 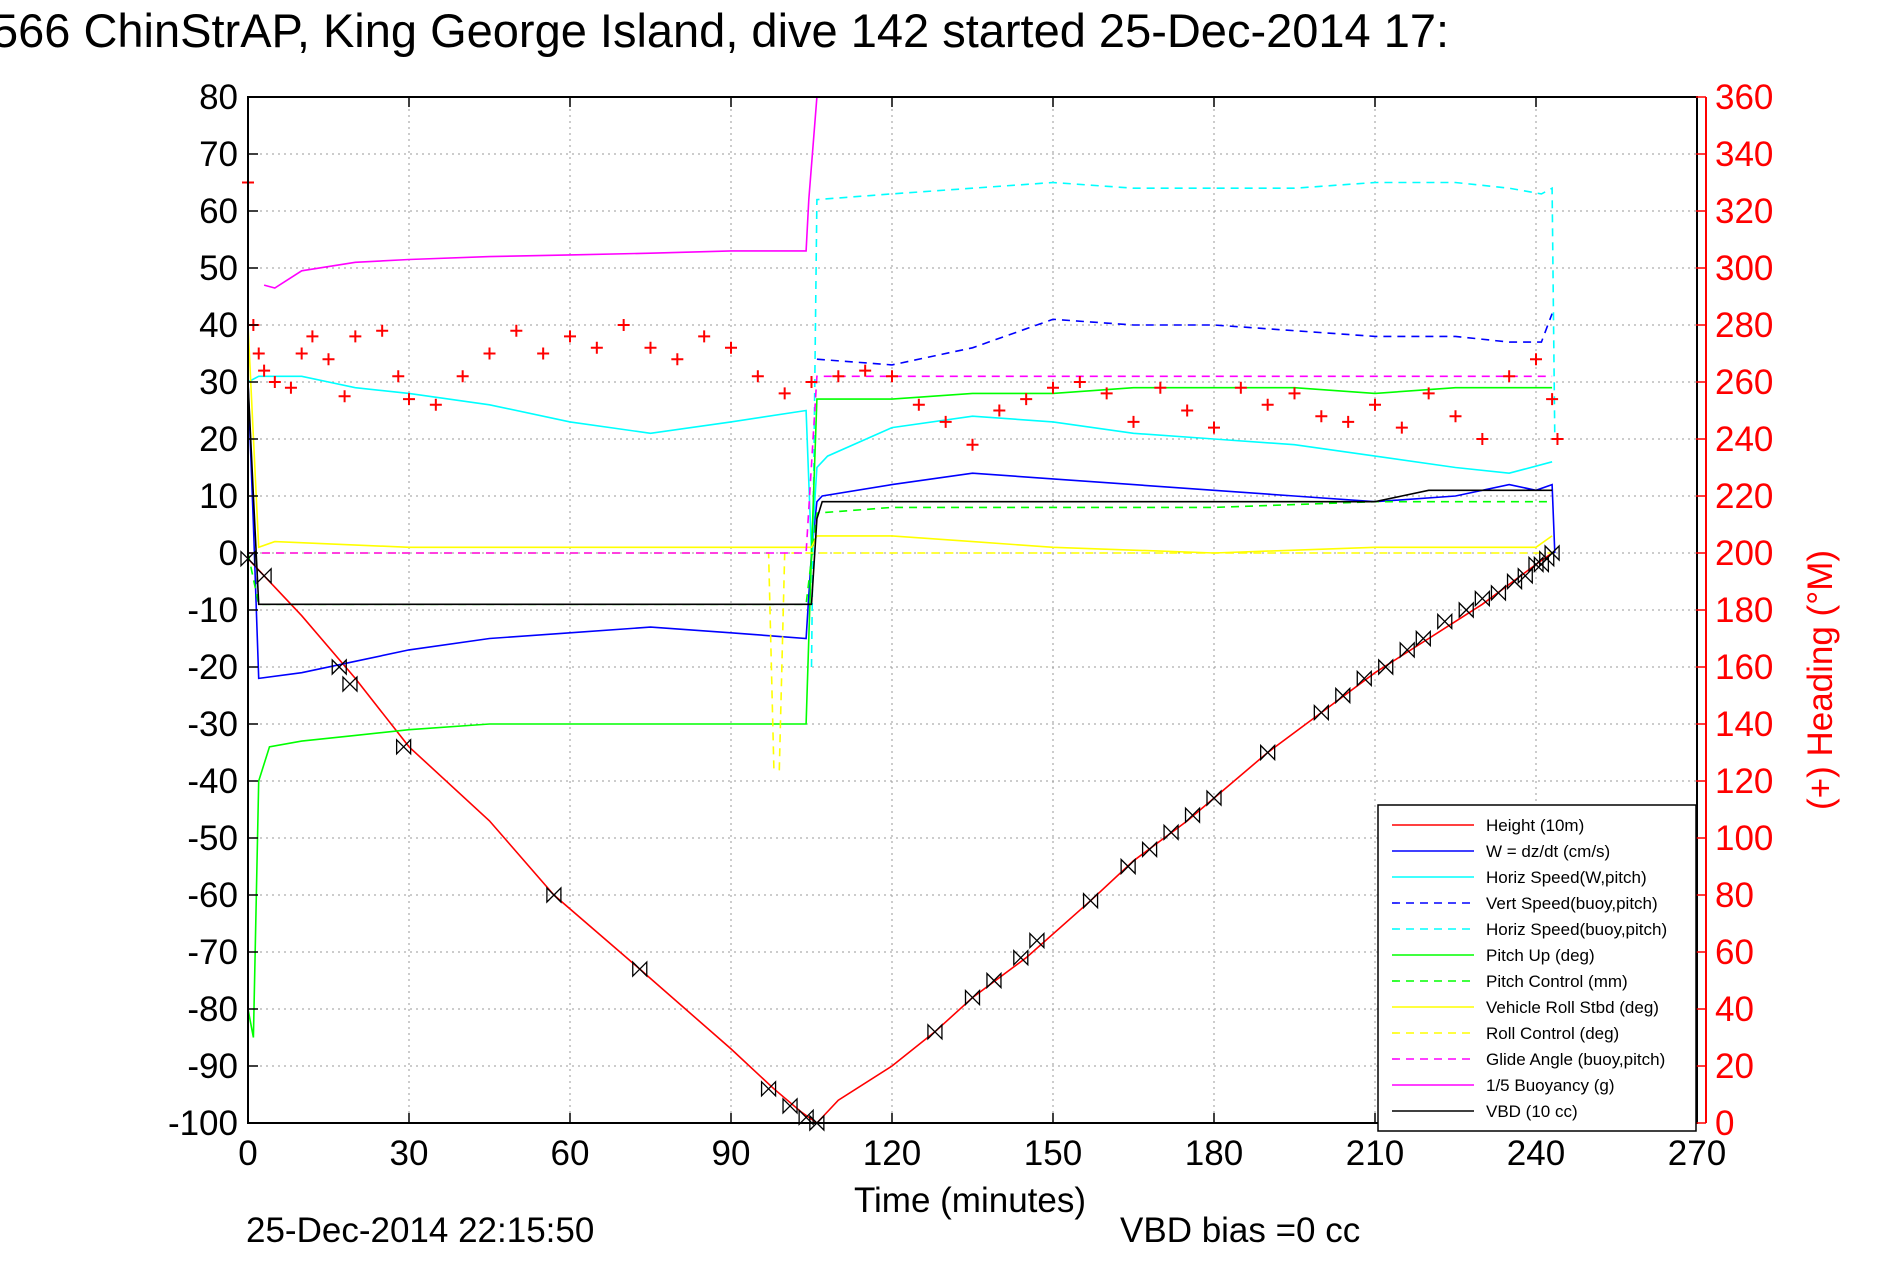 I want to click on y2-tick-label: 360, so click(x=1744, y=97).